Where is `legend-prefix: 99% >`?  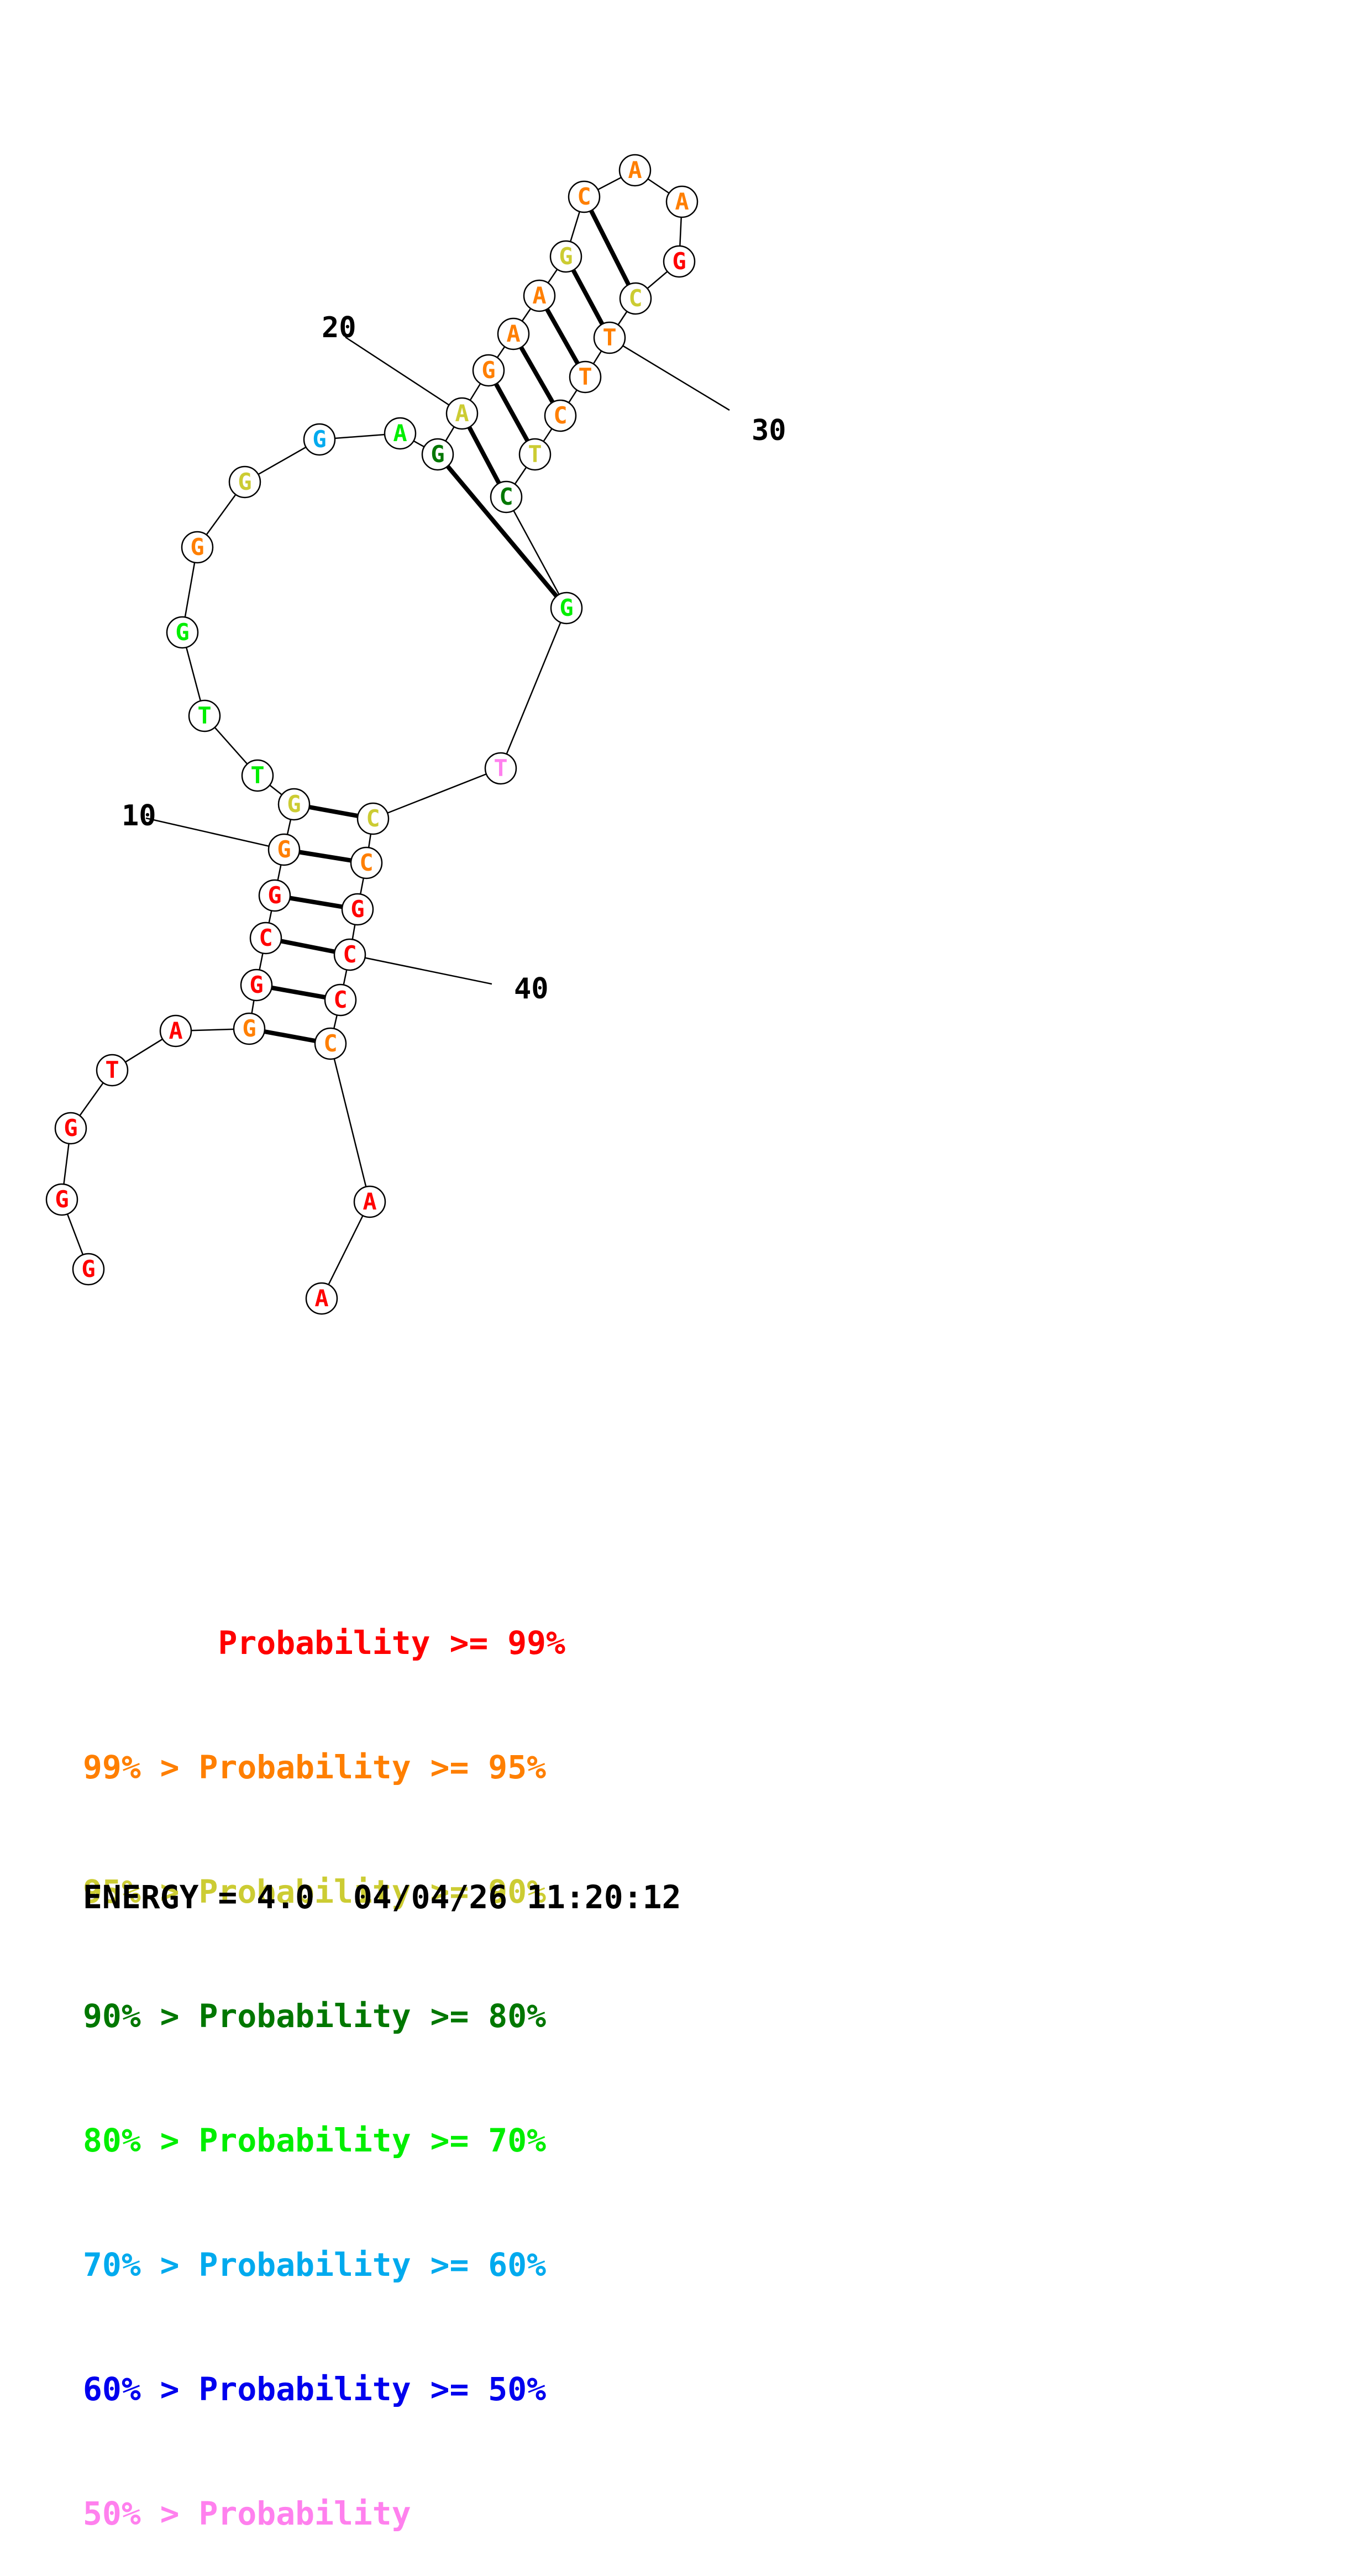 legend-prefix: 99% > is located at coordinates (141, 1767).